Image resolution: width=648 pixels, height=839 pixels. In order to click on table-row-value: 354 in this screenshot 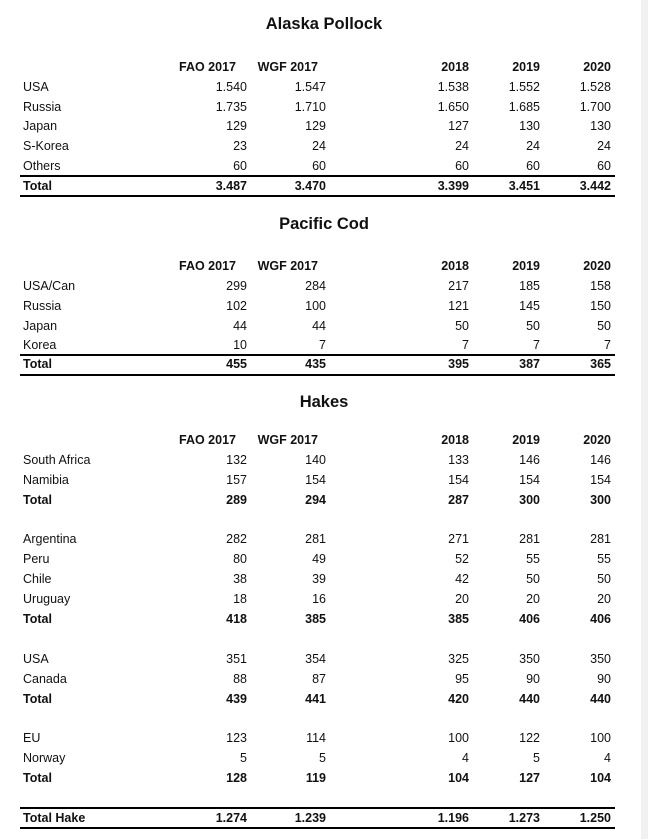, I will do `click(315, 659)`.